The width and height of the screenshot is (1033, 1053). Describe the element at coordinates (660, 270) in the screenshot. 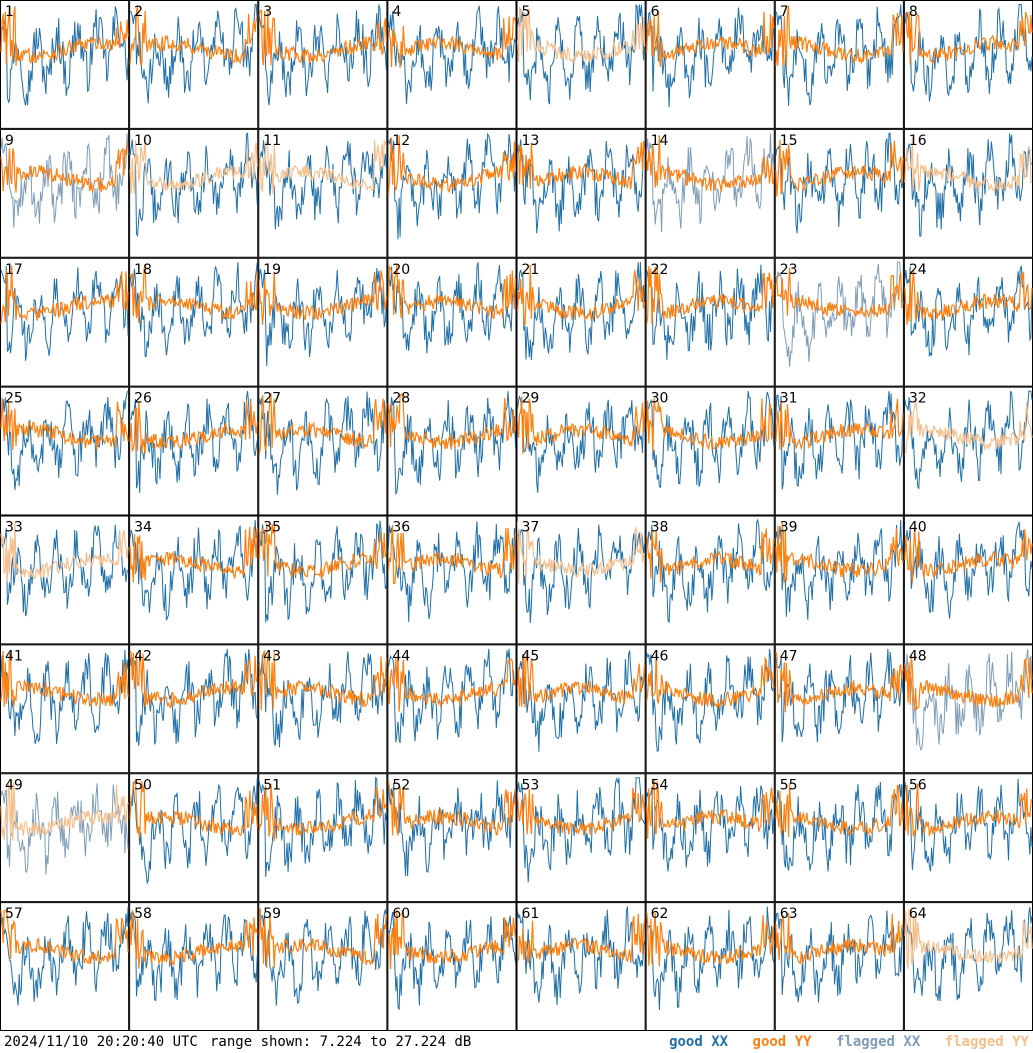

I see `panel-label: 22` at that location.